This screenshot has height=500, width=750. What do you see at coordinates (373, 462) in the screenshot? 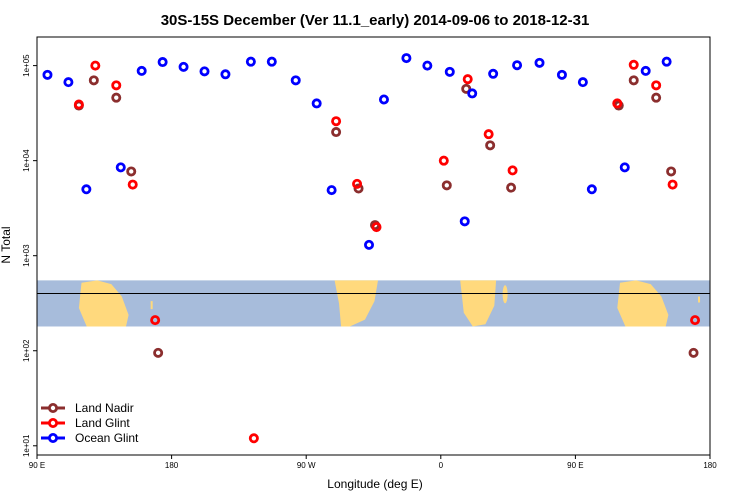
I see `x-axis-ticks: 90 E 180 90 W 0 90 E 180` at bounding box center [373, 462].